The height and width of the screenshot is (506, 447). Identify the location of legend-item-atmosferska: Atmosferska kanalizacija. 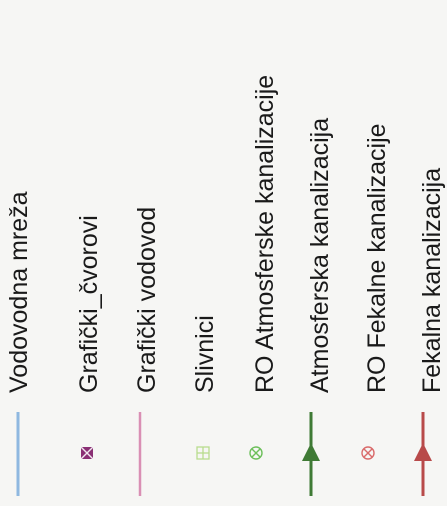
(318, 307).